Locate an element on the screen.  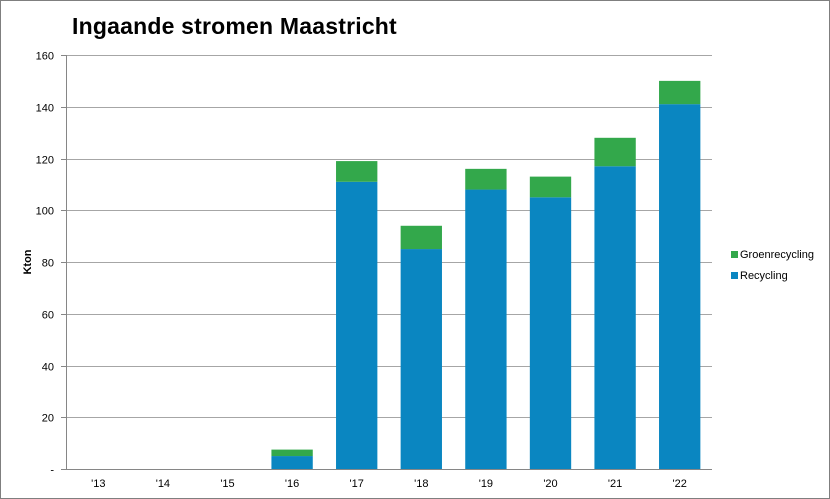
y-tick-label: 100 is located at coordinates (45, 212).